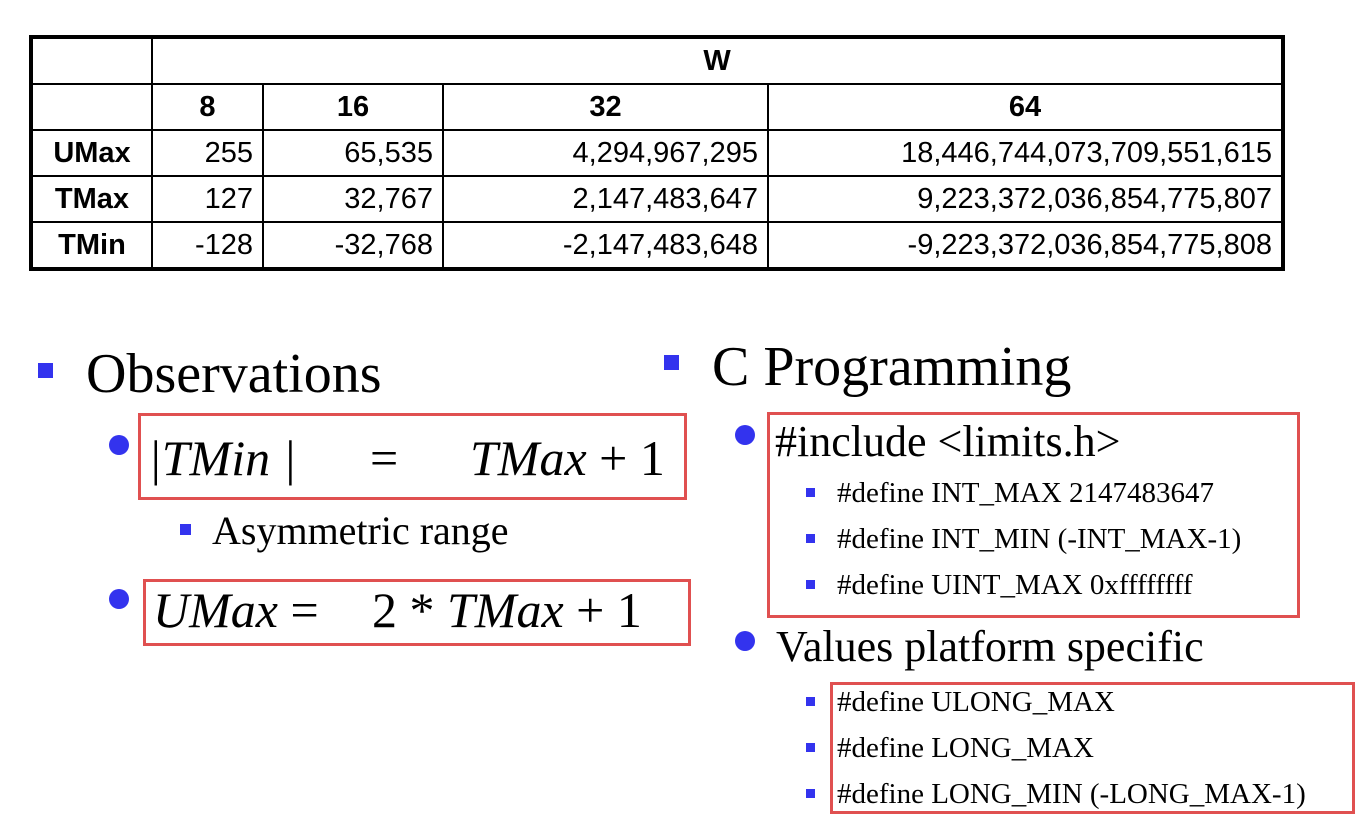 Image resolution: width=1363 pixels, height=821 pixels. What do you see at coordinates (304, 610) in the screenshot?
I see `eq2-equals: =` at bounding box center [304, 610].